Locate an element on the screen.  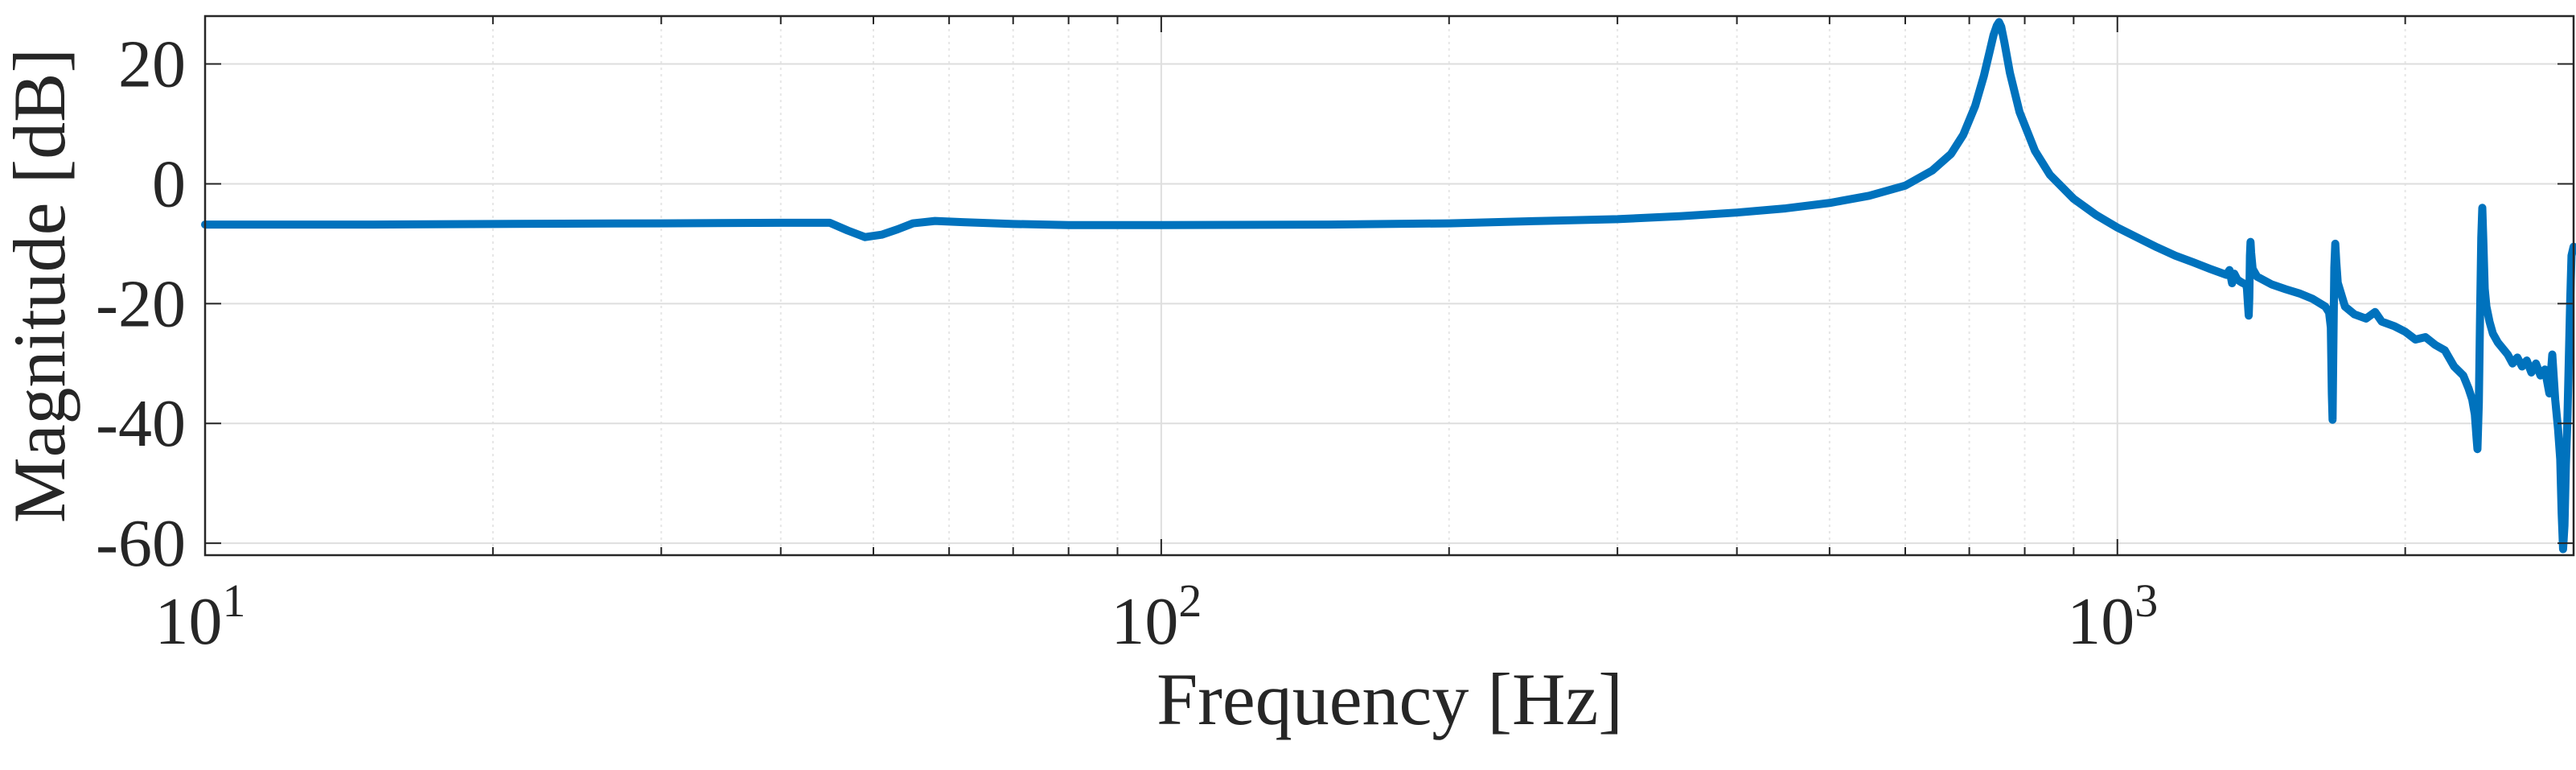
x-tick-label: 10² is located at coordinates (1156, 616).